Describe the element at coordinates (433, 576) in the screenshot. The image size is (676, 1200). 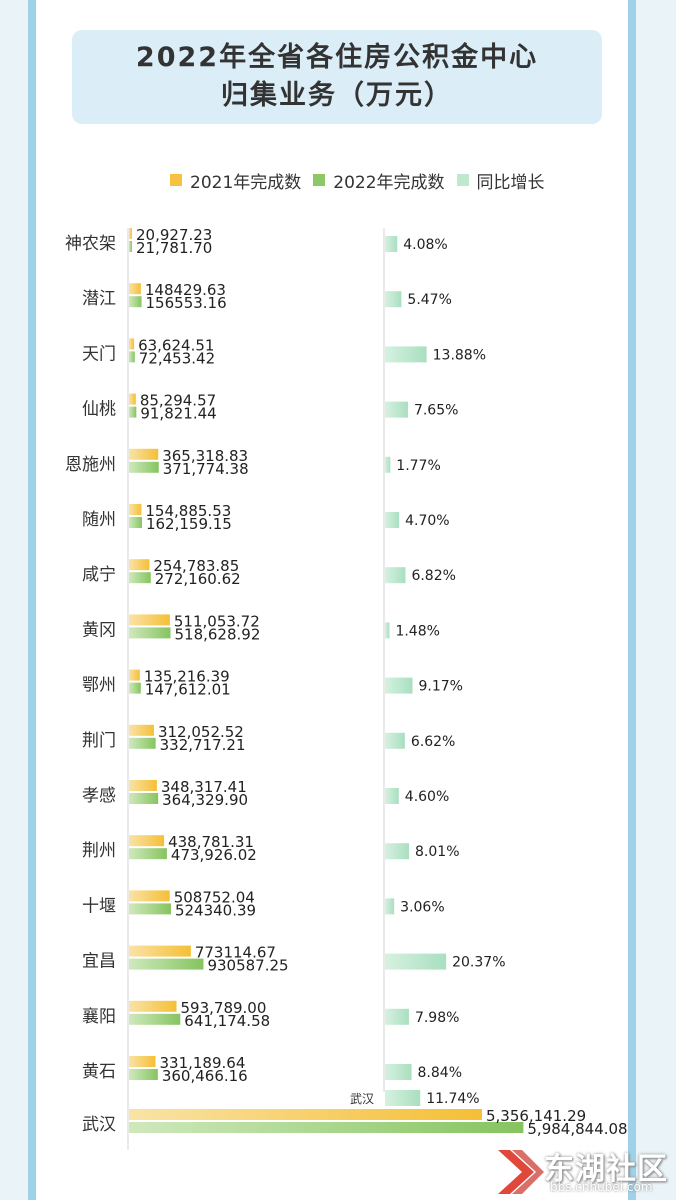
I see `data-label-growth-cat-6: 6.82%` at that location.